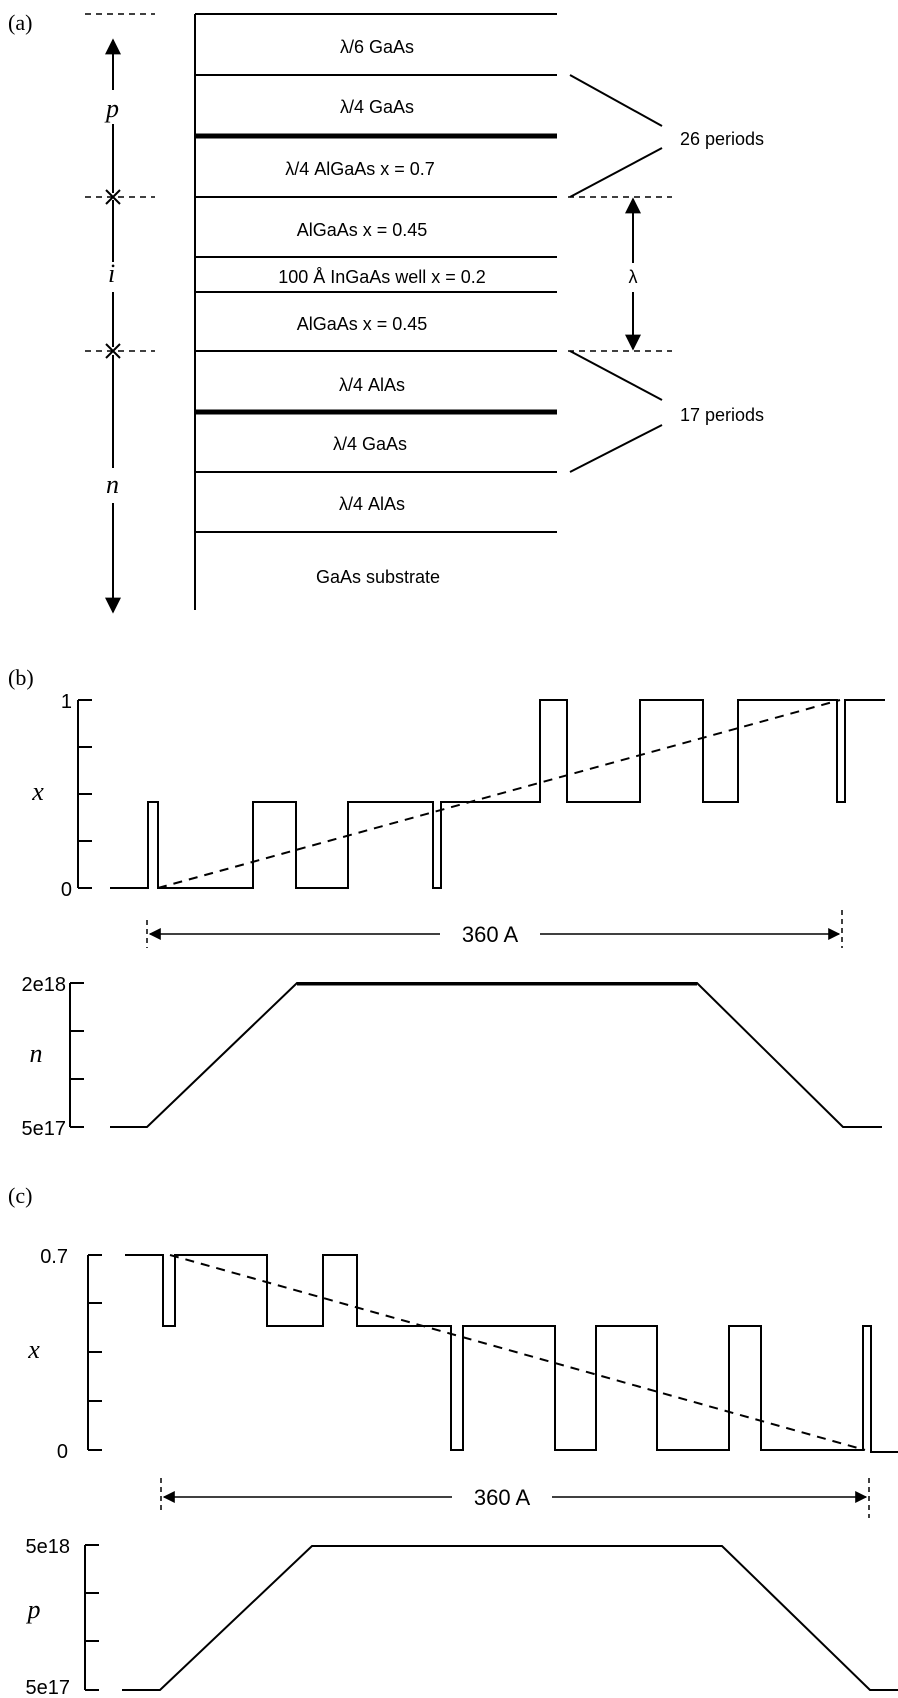  I want to click on x-axis-b, so click(84, 794).